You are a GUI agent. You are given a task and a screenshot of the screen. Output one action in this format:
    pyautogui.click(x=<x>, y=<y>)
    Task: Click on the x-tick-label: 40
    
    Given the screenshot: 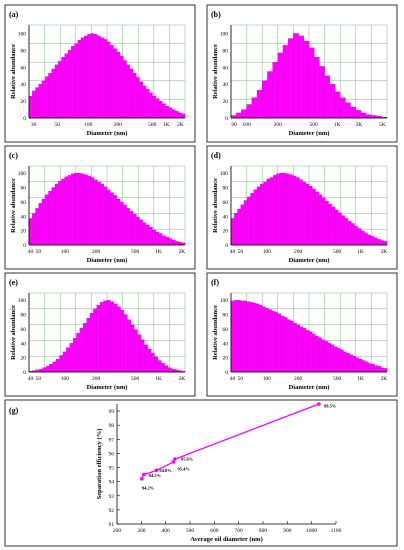 What is the action you would take?
    pyautogui.click(x=233, y=252)
    